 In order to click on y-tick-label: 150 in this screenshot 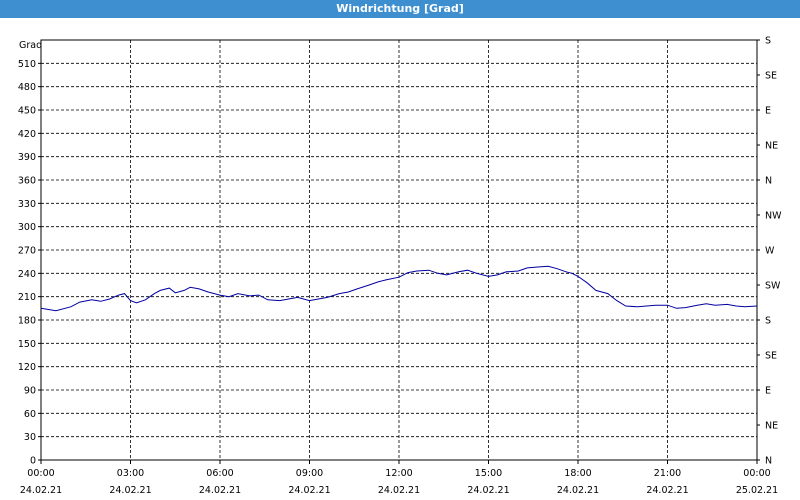, I will do `click(27, 344)`.